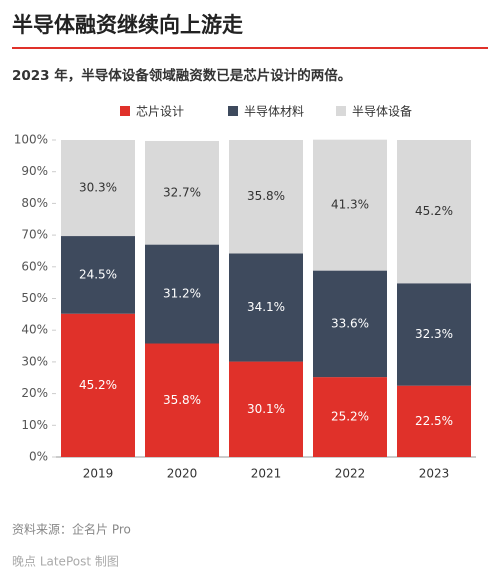 The width and height of the screenshot is (500, 581). I want to click on data-label: 41.3%, so click(350, 205).